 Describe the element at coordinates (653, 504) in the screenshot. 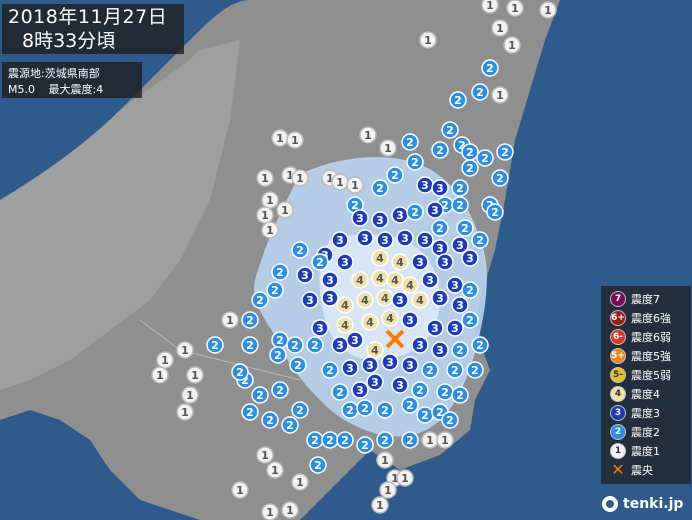

I see `brand-name: tenki.jp` at that location.